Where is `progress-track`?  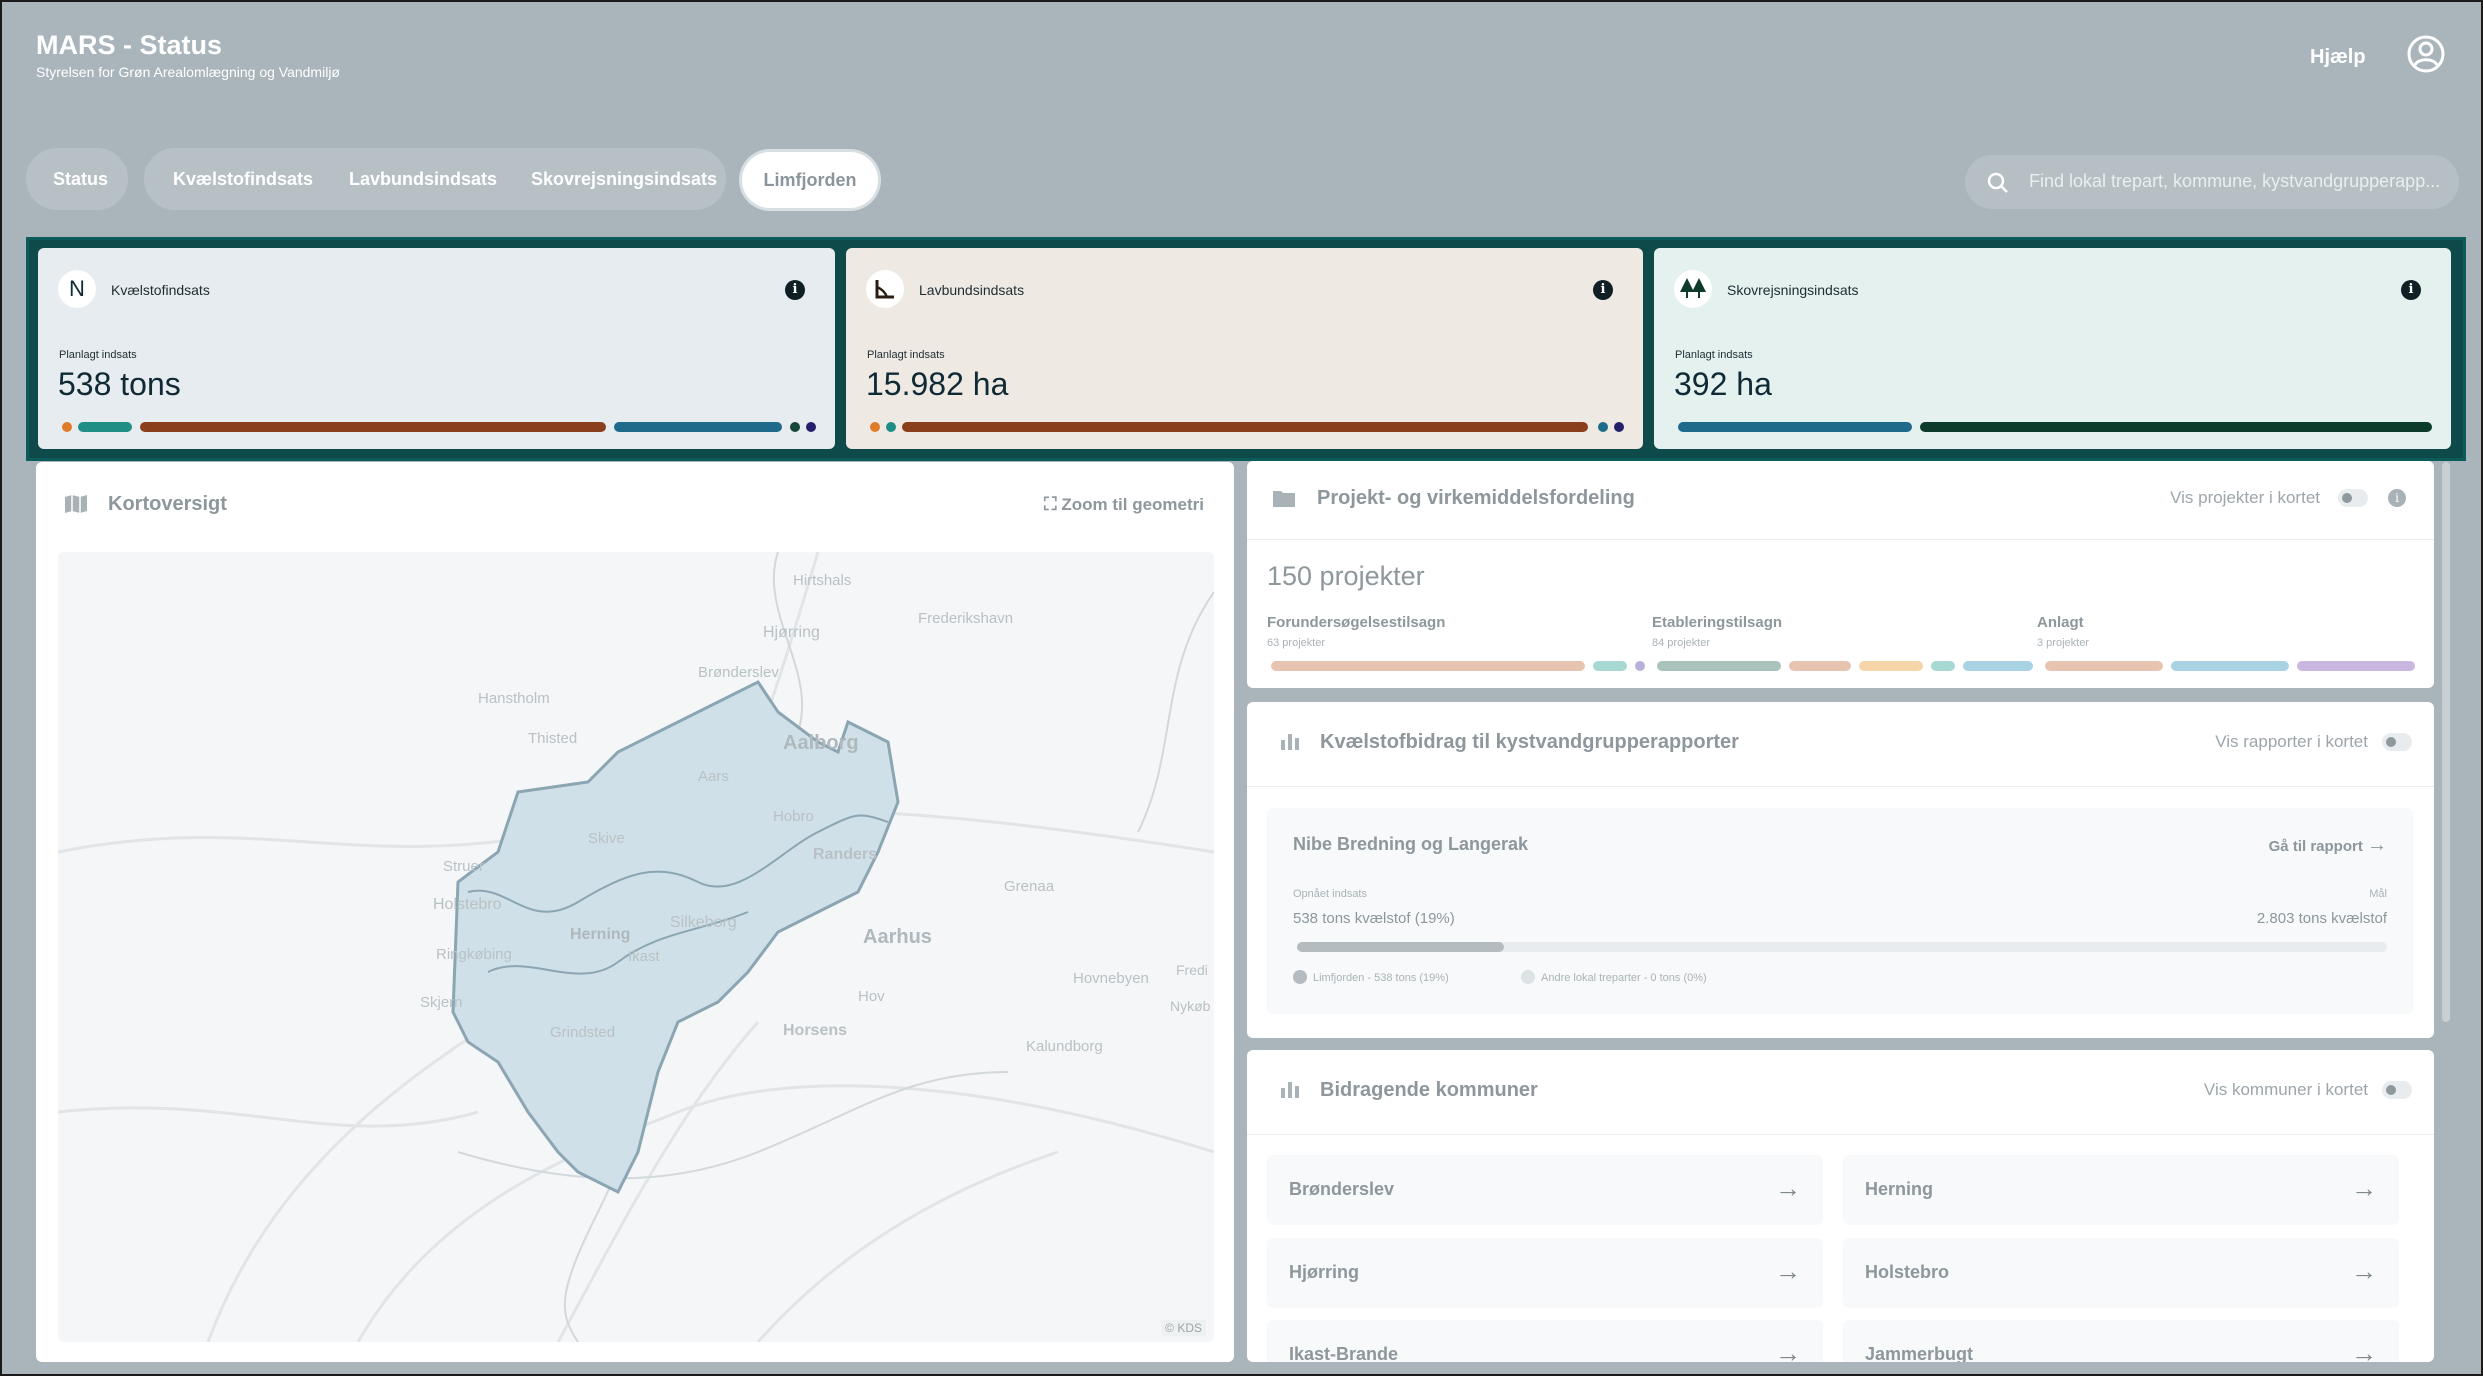
progress-track is located at coordinates (1842, 947).